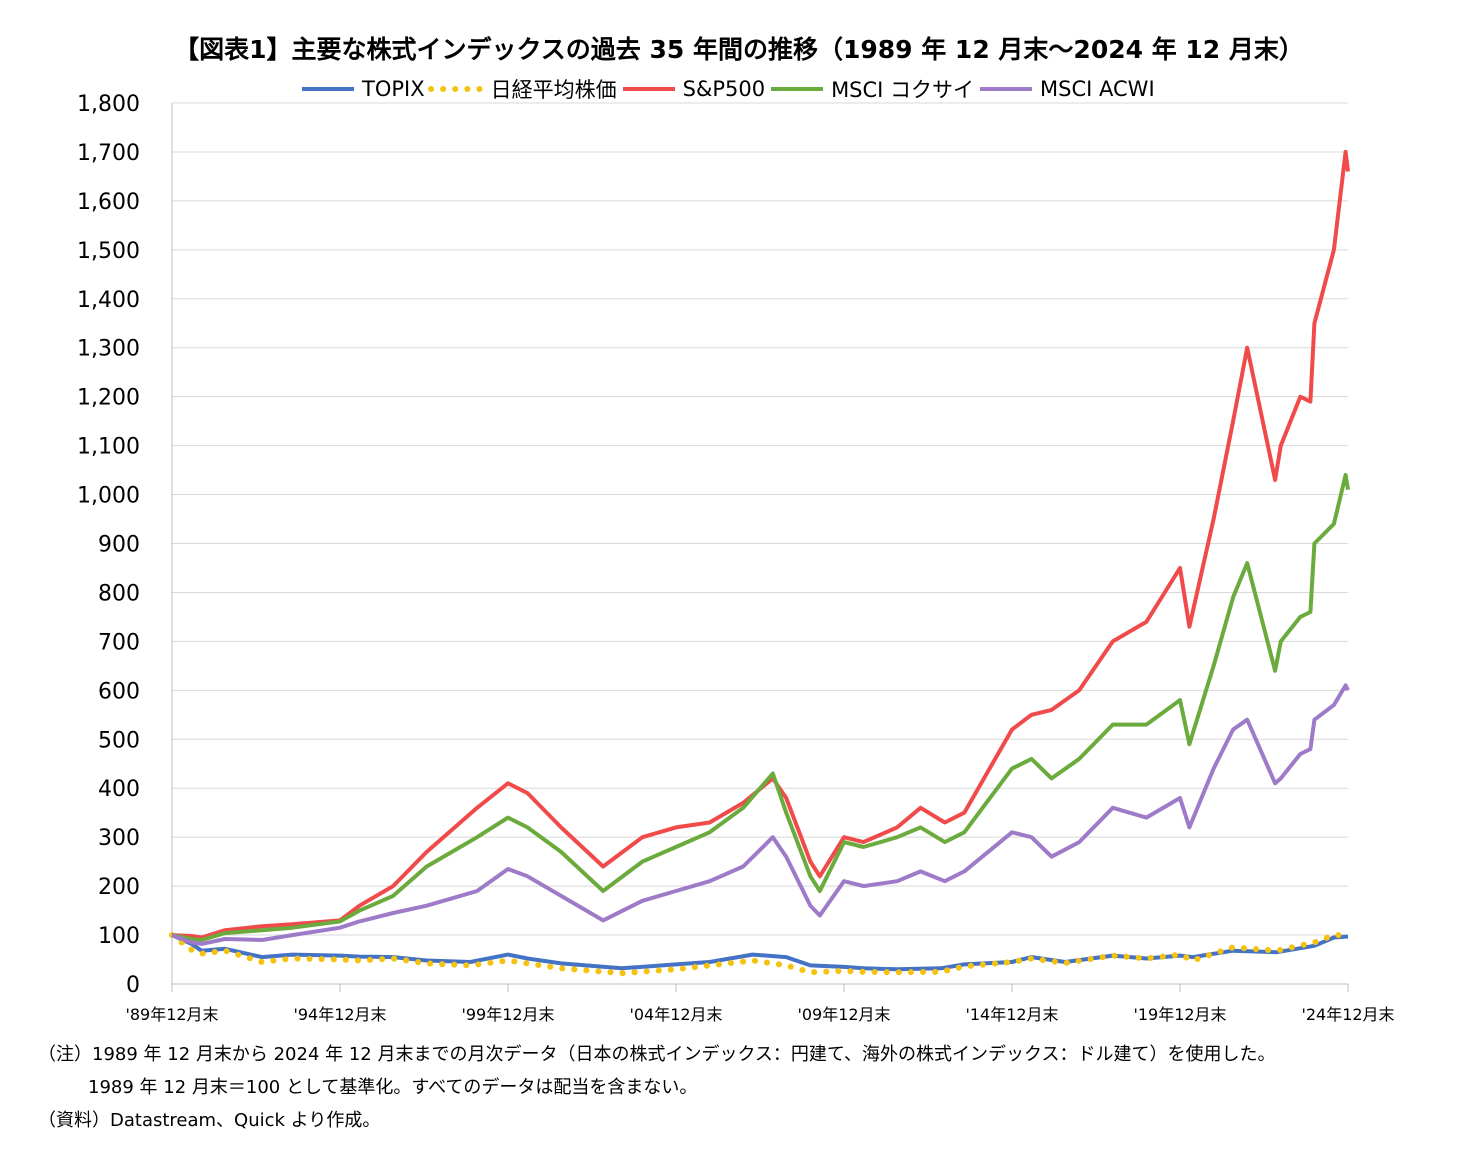  I want to click on y-tick-label: 0, so click(133, 985).